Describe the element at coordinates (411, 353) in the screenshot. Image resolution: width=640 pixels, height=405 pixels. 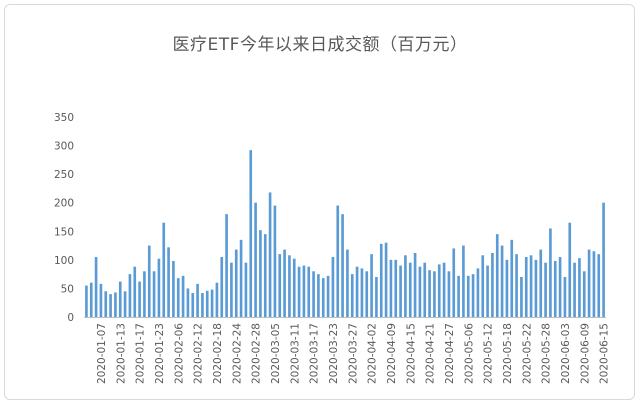
I see `x-tick-label: 2020-04-15` at that location.